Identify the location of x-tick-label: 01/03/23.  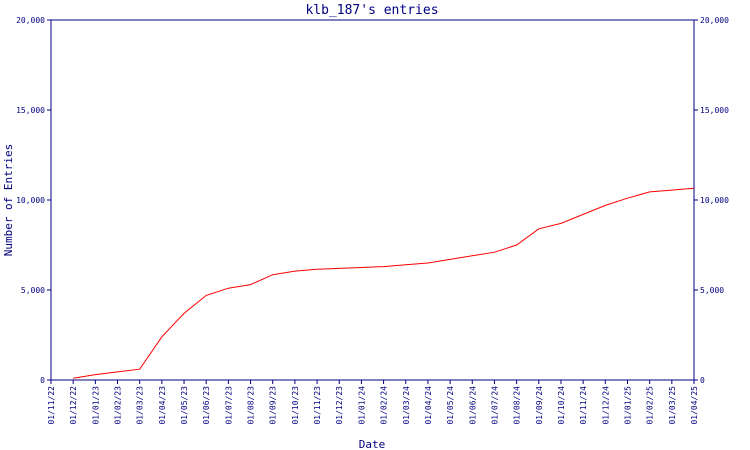
(140, 405).